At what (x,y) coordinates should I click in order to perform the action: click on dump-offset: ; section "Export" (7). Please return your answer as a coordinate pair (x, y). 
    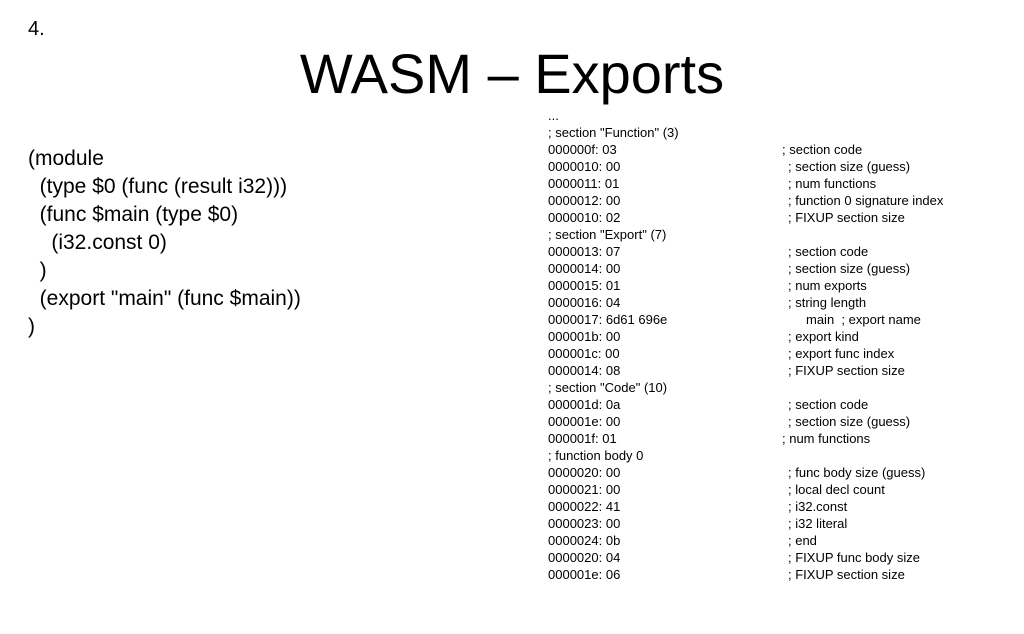
    Looking at the image, I should click on (607, 234).